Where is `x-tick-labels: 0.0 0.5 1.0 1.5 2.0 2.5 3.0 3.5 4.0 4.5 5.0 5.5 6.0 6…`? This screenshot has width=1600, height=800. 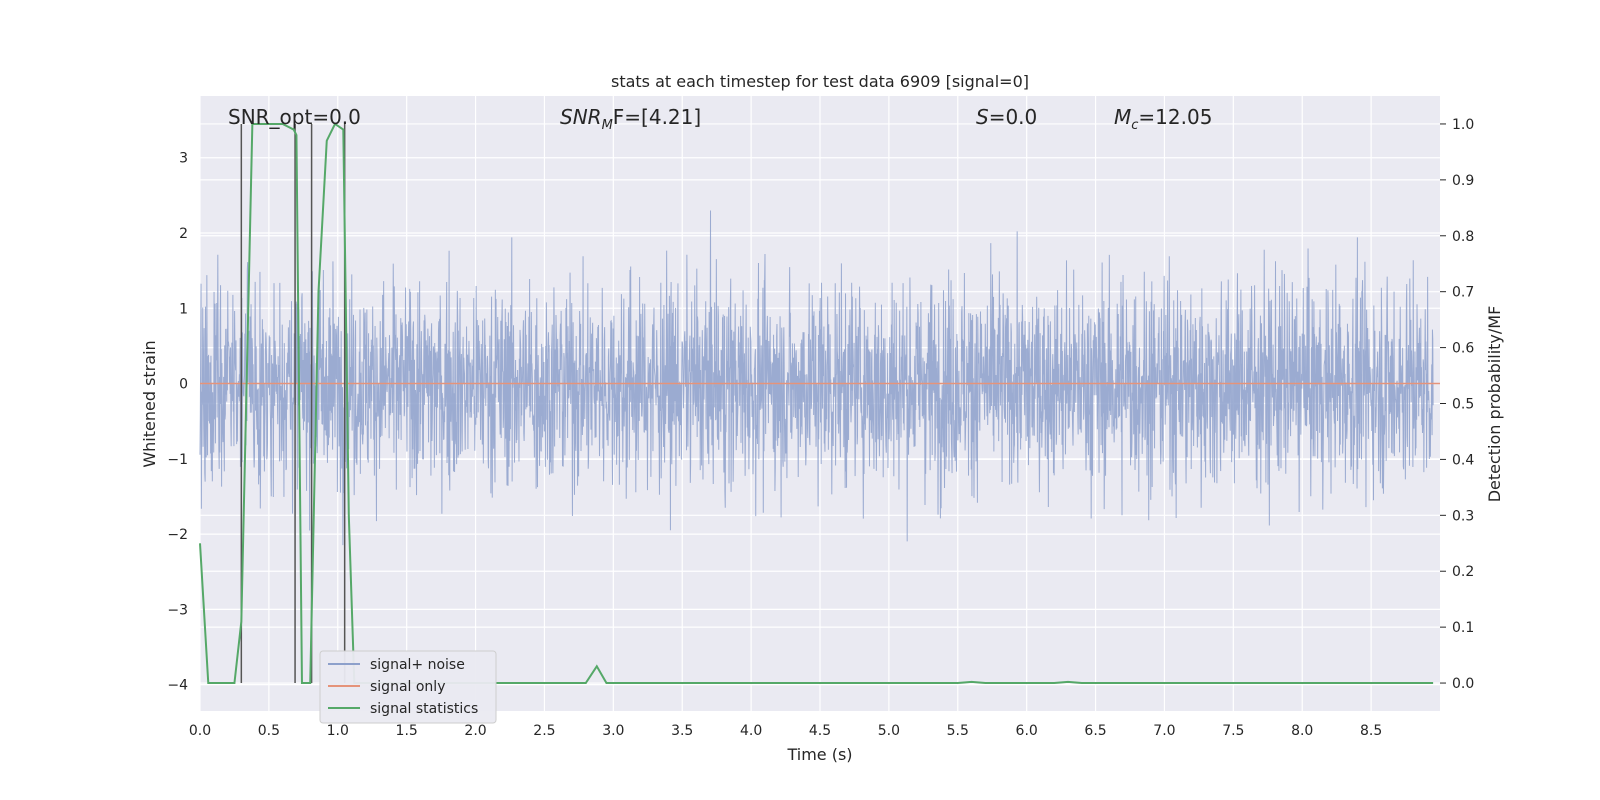 x-tick-labels: 0.0 0.5 1.0 1.5 2.0 2.5 3.0 3.5 4.0 4.5 5.0 5.5 6.0 6… is located at coordinates (785, 731).